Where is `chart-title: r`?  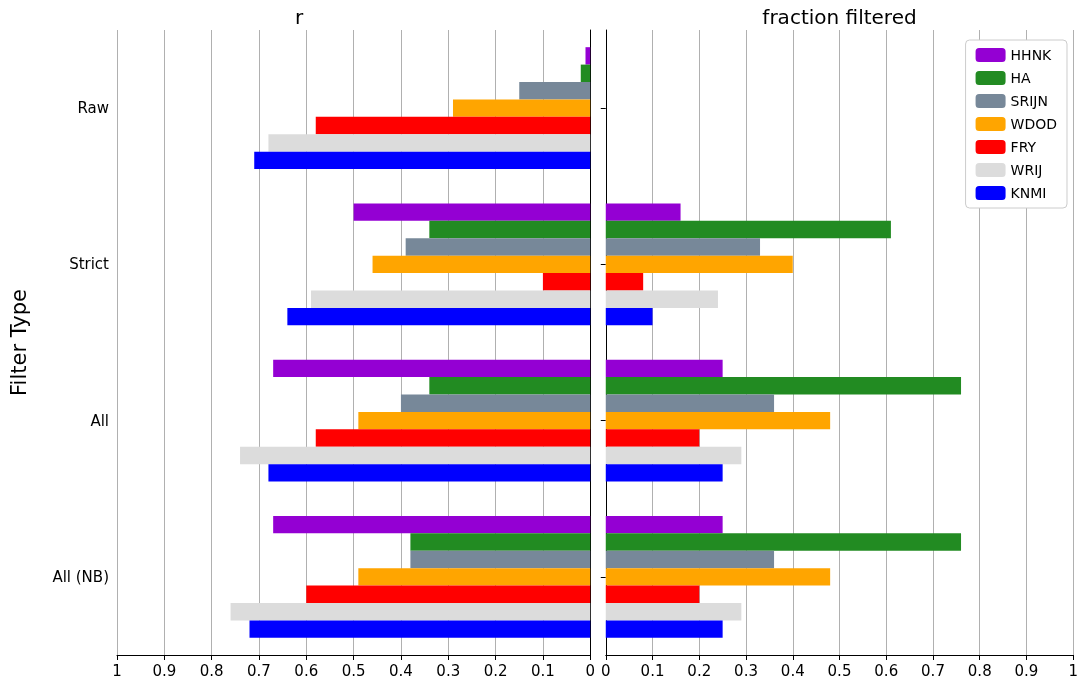
chart-title: r is located at coordinates (299, 17).